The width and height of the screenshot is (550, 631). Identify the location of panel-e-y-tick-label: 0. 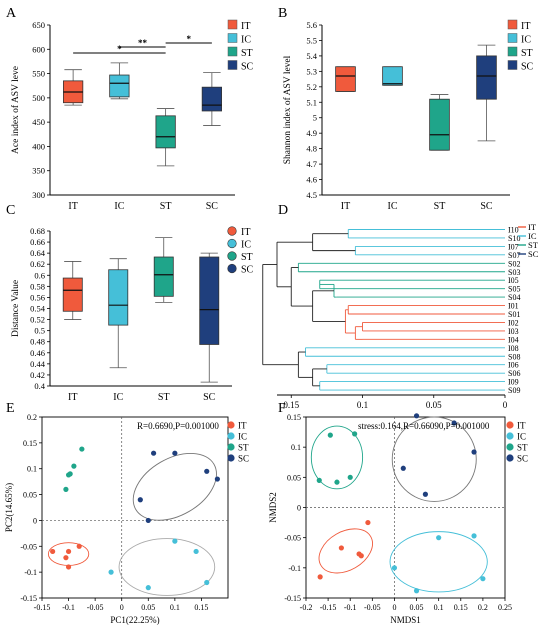
(35, 520).